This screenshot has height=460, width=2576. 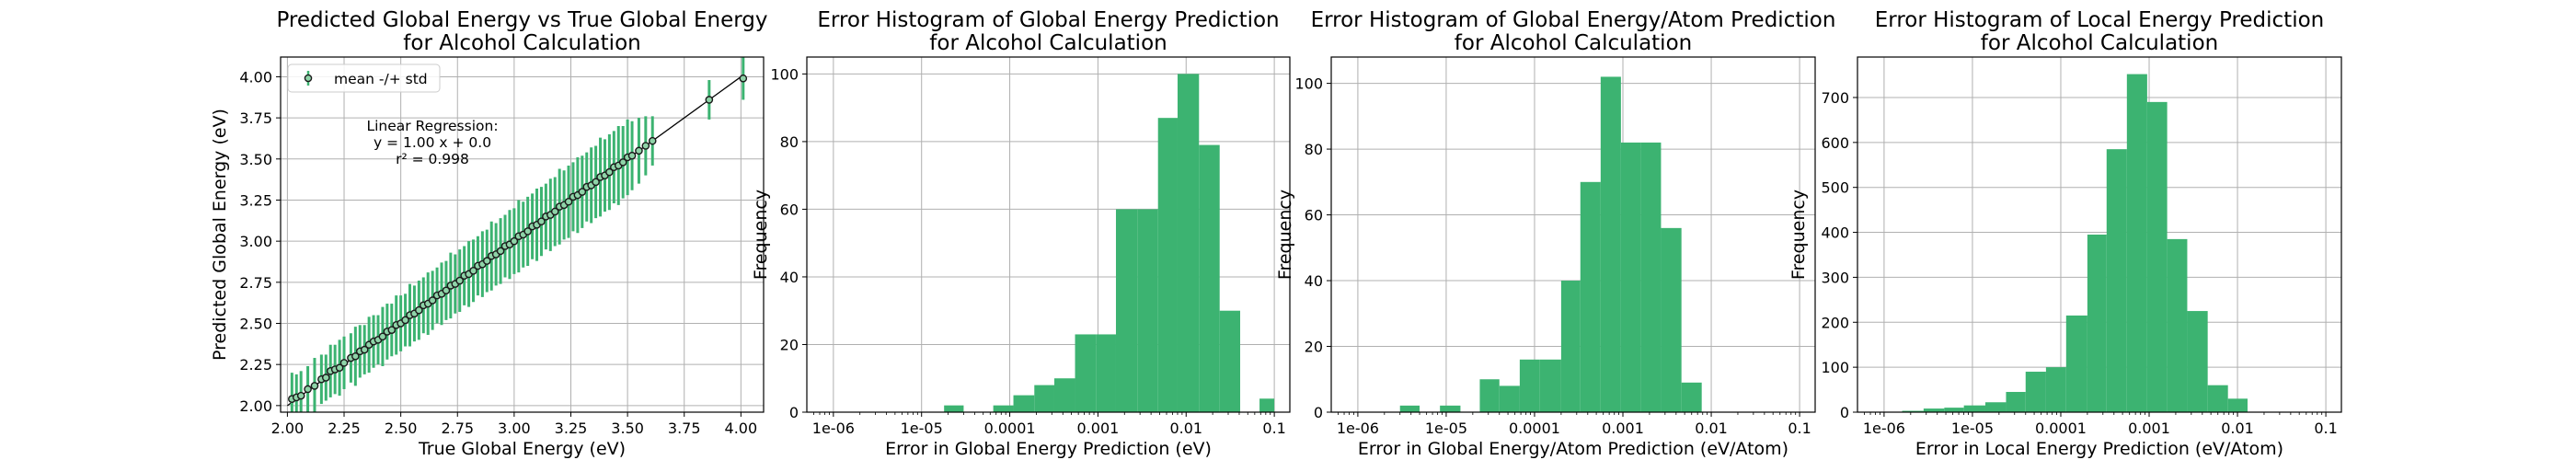 What do you see at coordinates (522, 449) in the screenshot?
I see `x-axis-label: True Global Energy (eV)` at bounding box center [522, 449].